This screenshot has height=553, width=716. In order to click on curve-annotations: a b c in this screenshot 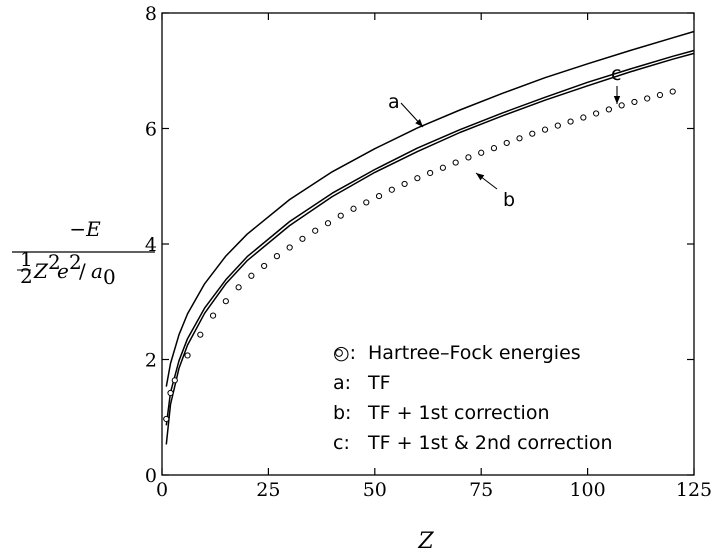, I will do `click(504, 137)`.